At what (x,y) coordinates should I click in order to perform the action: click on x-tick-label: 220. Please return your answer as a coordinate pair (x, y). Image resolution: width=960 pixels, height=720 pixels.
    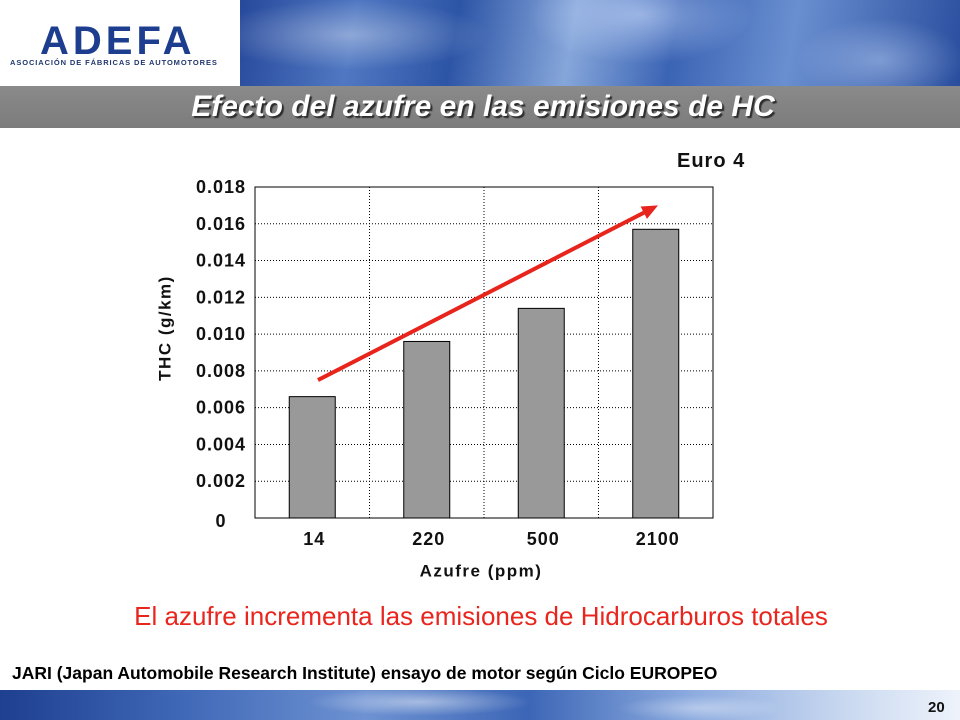
    Looking at the image, I should click on (428, 539).